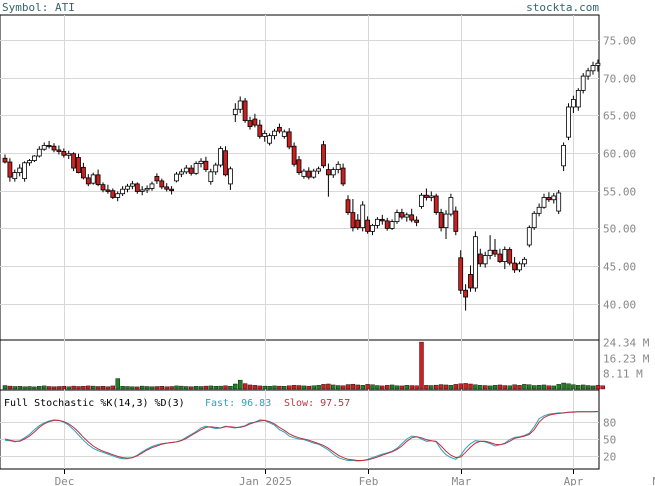  Describe the element at coordinates (317, 403) in the screenshot. I see `stochastic-slow-legend: Slow: 97.57` at that location.